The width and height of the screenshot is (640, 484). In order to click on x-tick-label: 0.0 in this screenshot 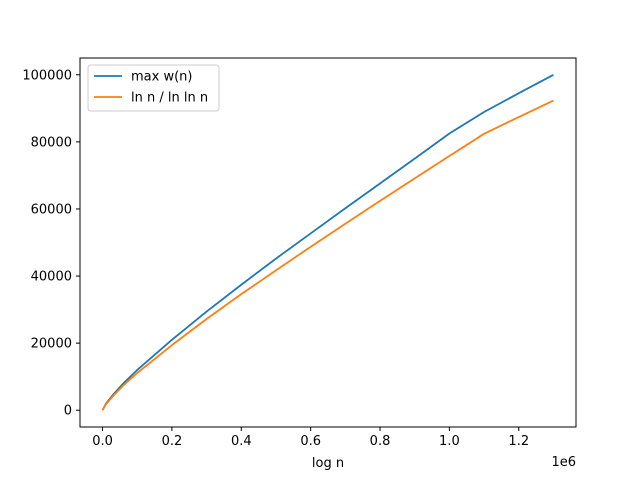, I will do `click(102, 441)`.